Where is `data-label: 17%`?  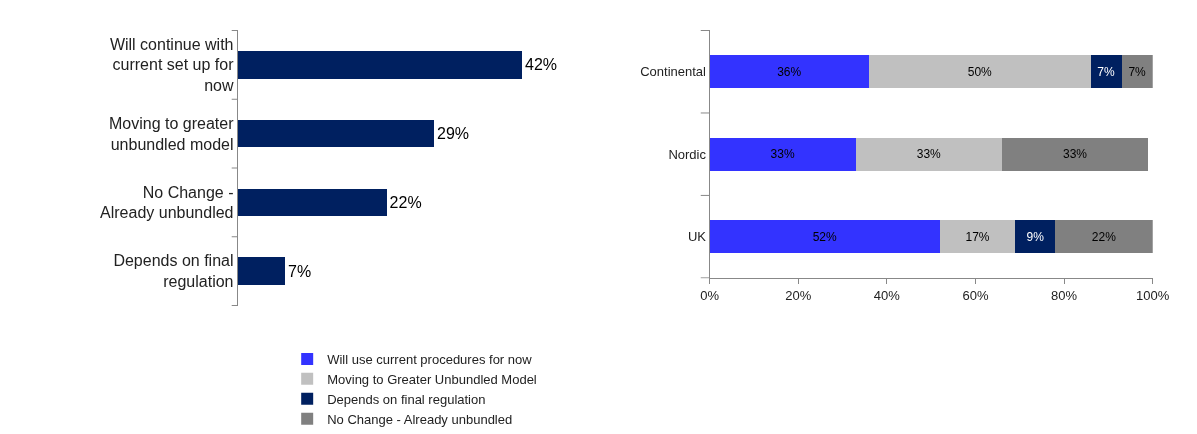
data-label: 17% is located at coordinates (977, 236).